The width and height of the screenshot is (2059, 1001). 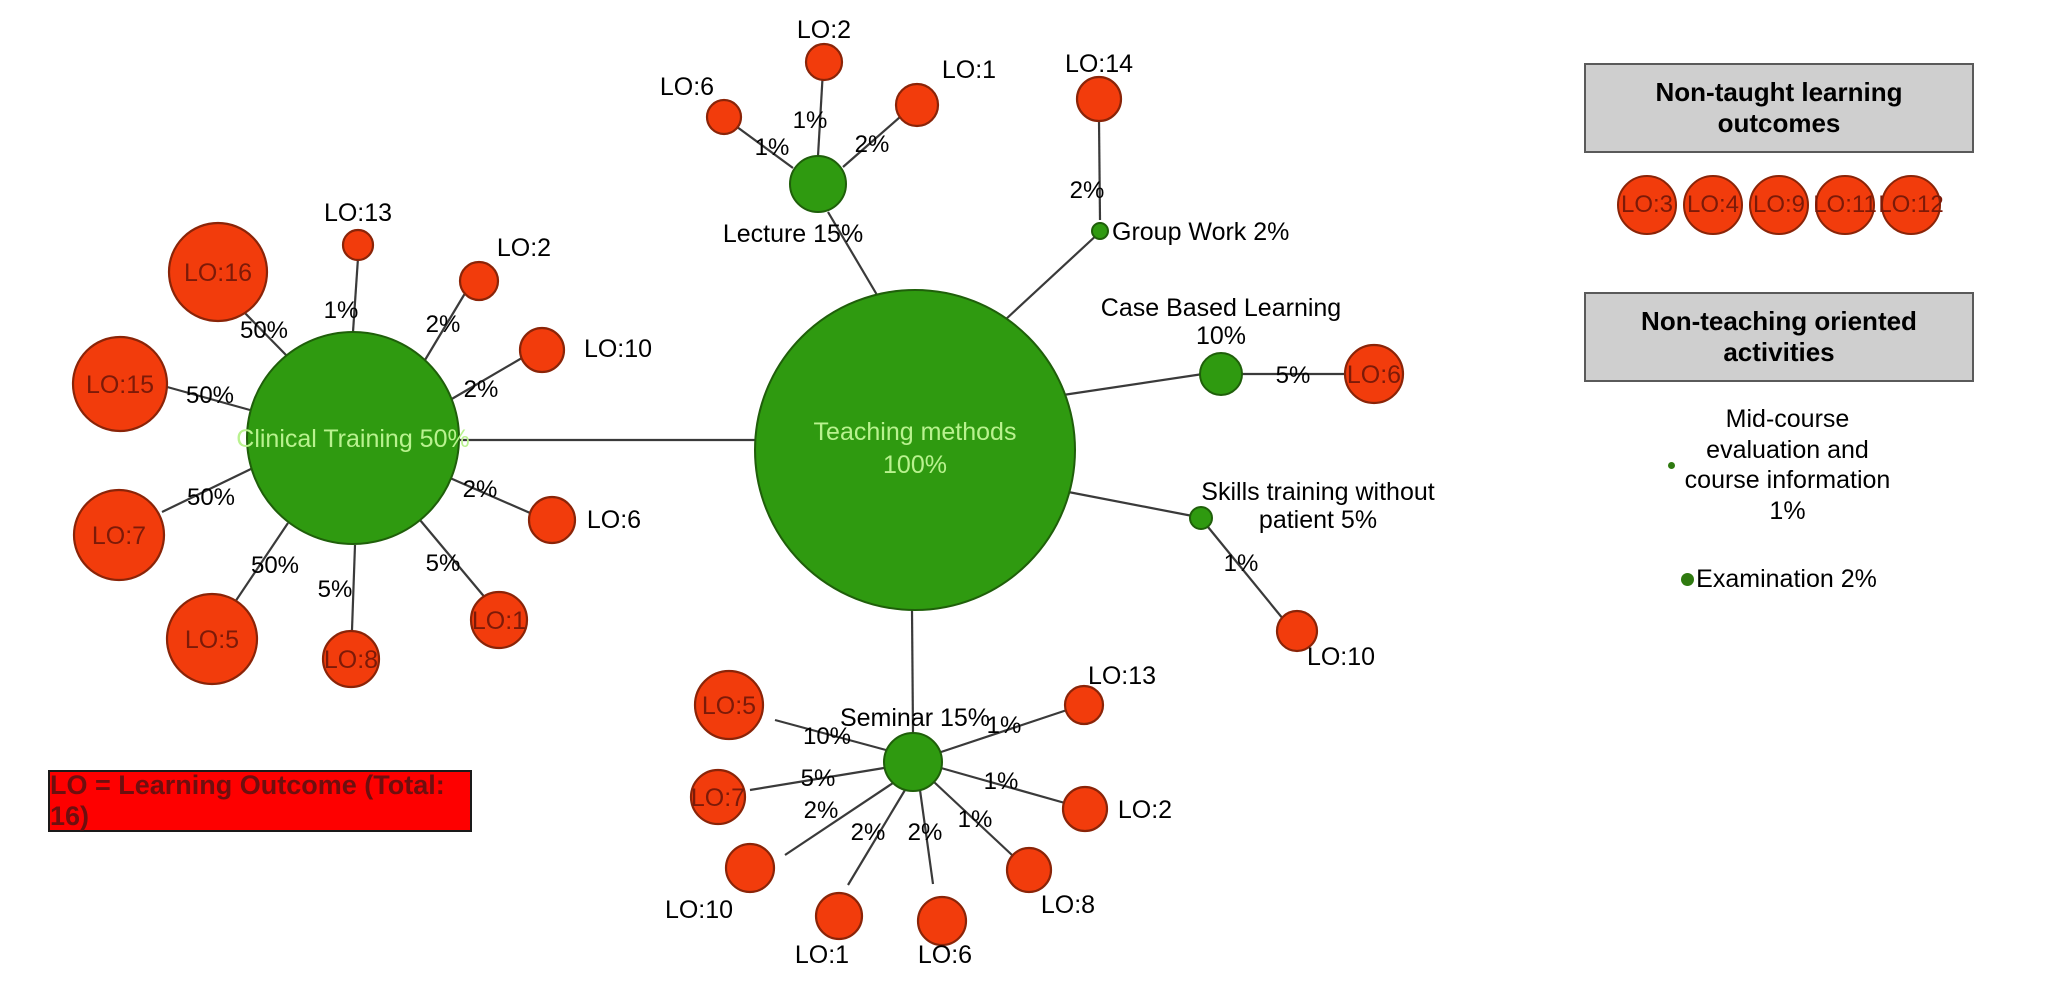 What do you see at coordinates (1911, 205) in the screenshot?
I see `lo-chip: LO:12` at bounding box center [1911, 205].